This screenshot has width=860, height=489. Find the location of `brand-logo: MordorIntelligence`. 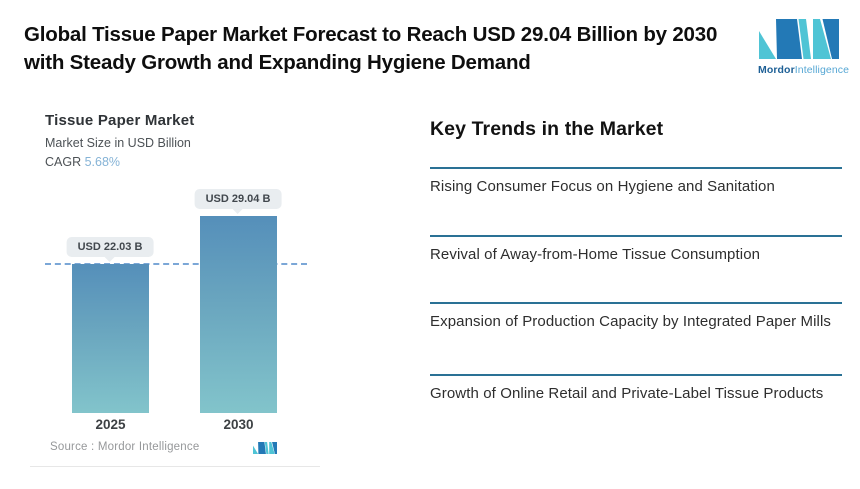

brand-logo: MordorIntelligence is located at coordinates (804, 47).